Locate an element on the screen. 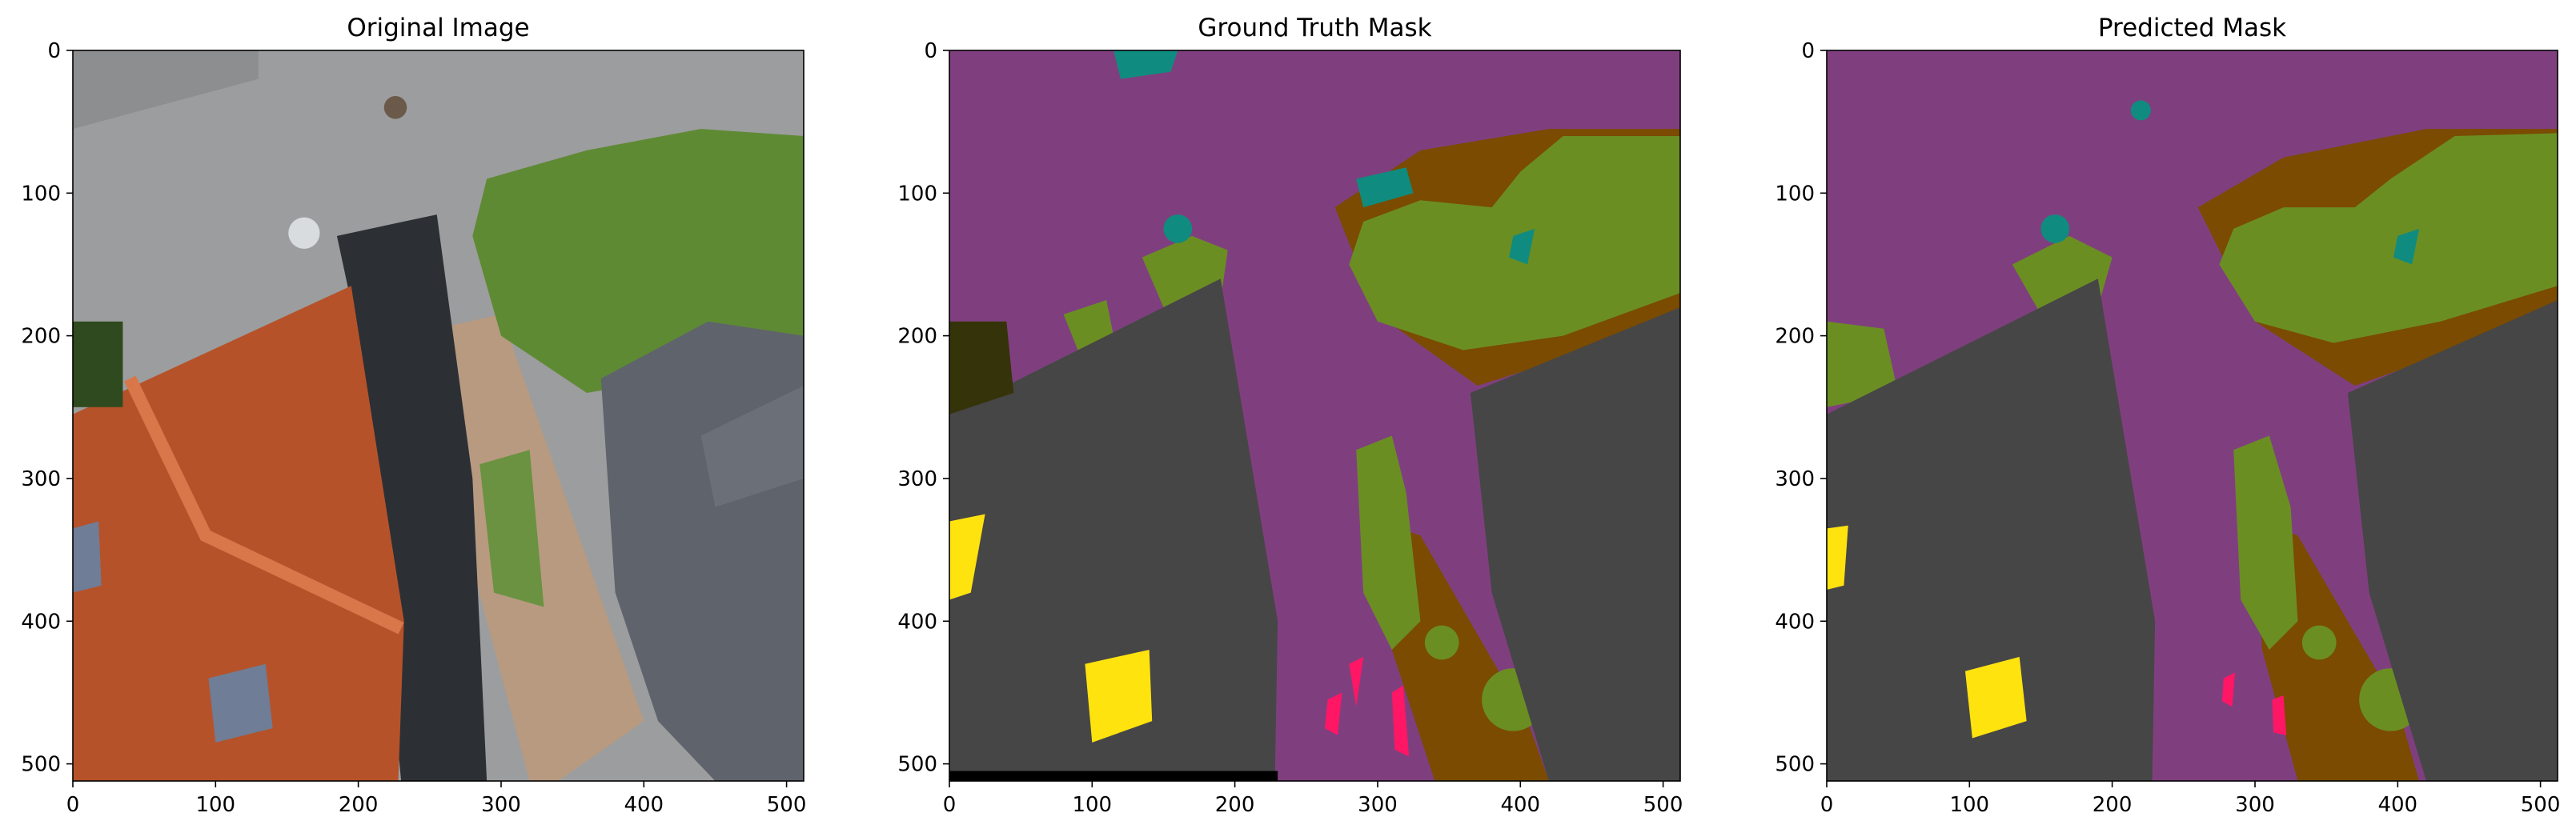 Image resolution: width=2576 pixels, height=833 pixels. manhole is located at coordinates (395, 107).